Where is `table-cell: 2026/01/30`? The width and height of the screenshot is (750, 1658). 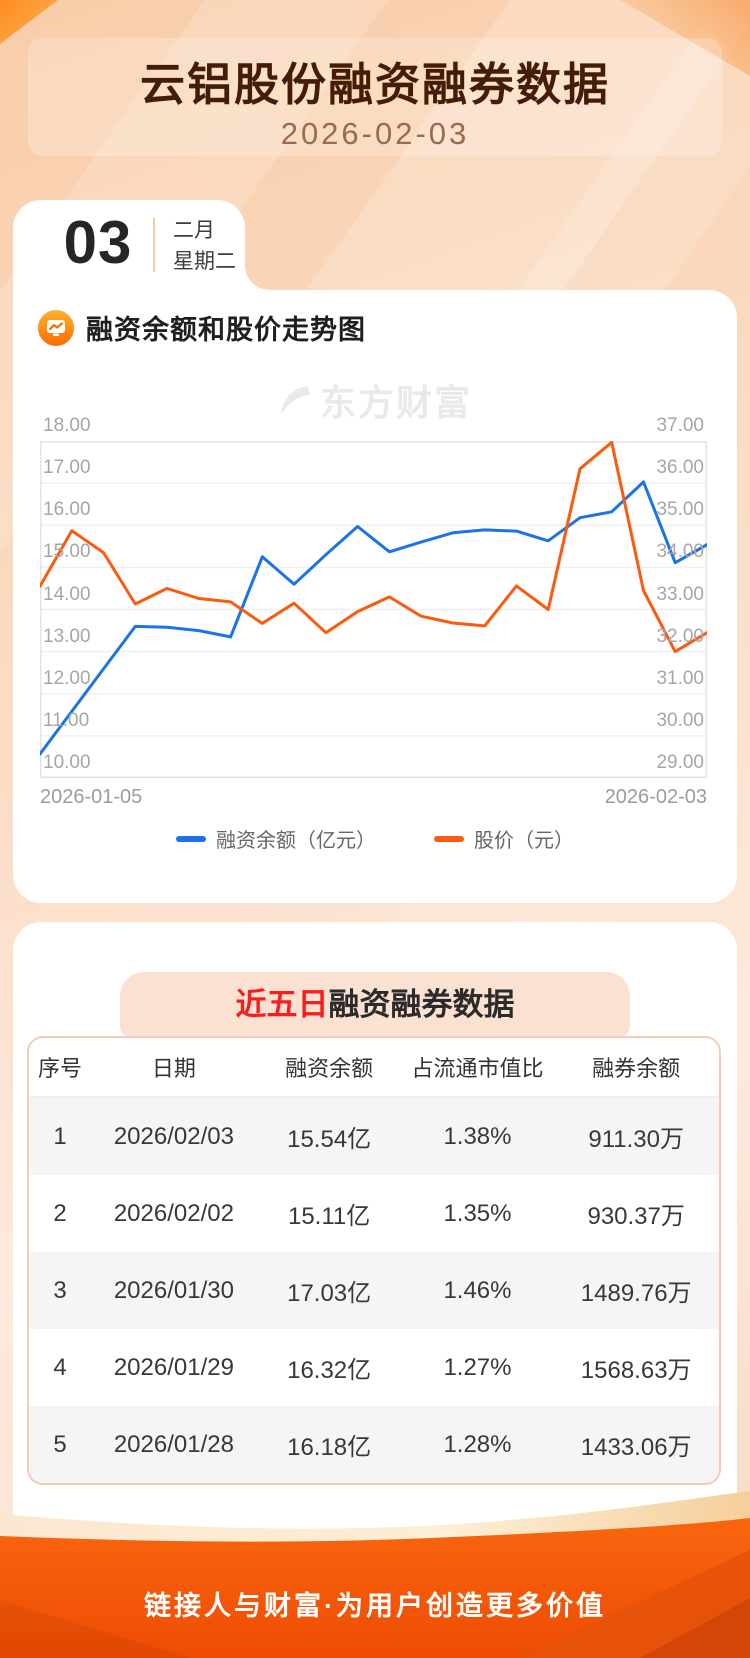 table-cell: 2026/01/30 is located at coordinates (173, 1290).